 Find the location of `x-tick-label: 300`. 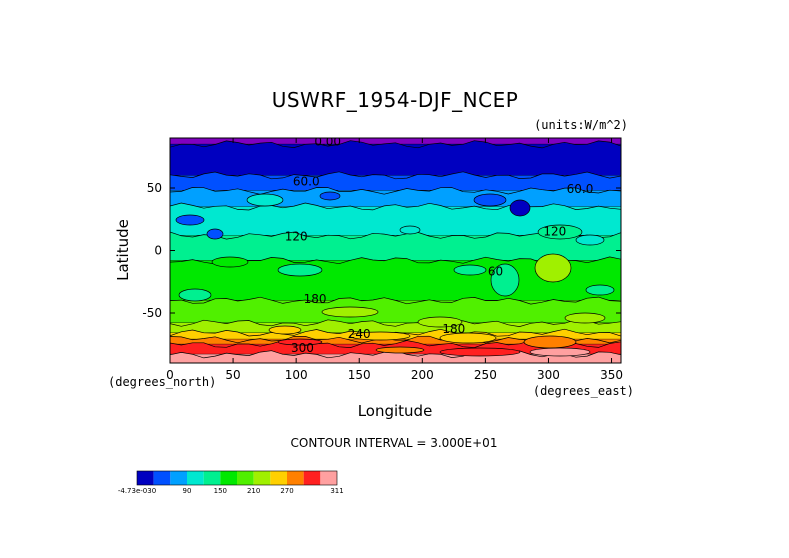

x-tick-label: 300 is located at coordinates (548, 375).